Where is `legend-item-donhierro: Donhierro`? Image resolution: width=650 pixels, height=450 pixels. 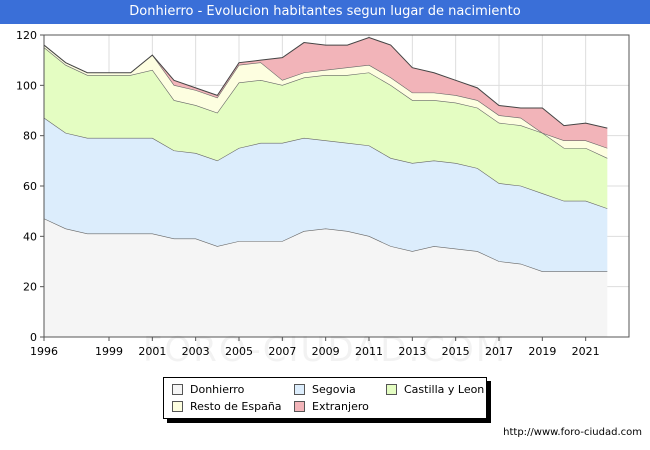
legend-item-donhierro: Donhierro is located at coordinates (208, 390).